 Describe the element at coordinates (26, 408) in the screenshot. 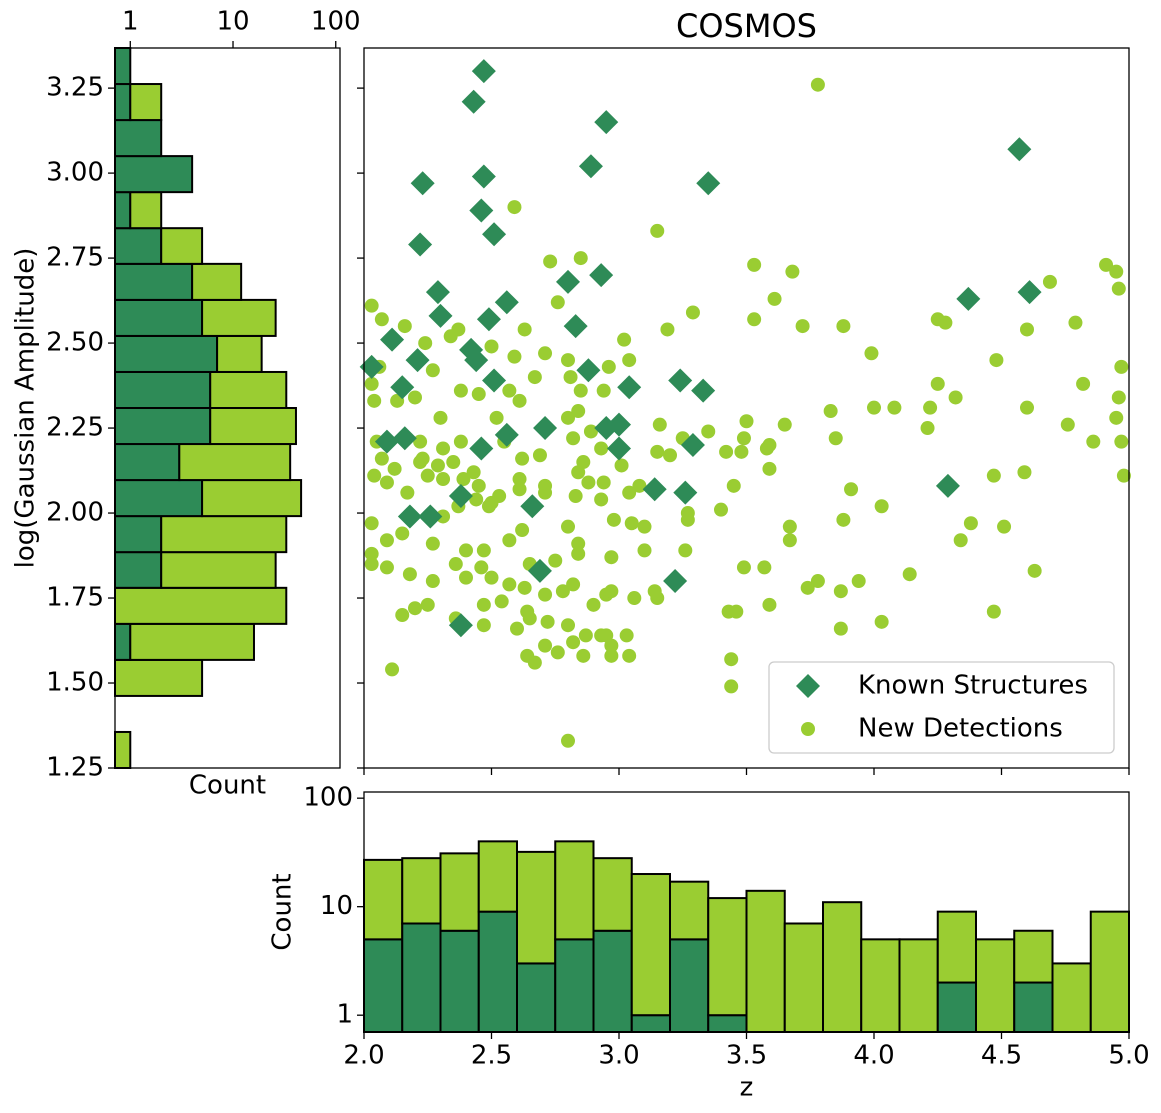

I see `y-axis-label: log(Gaussian Amplitude)` at that location.